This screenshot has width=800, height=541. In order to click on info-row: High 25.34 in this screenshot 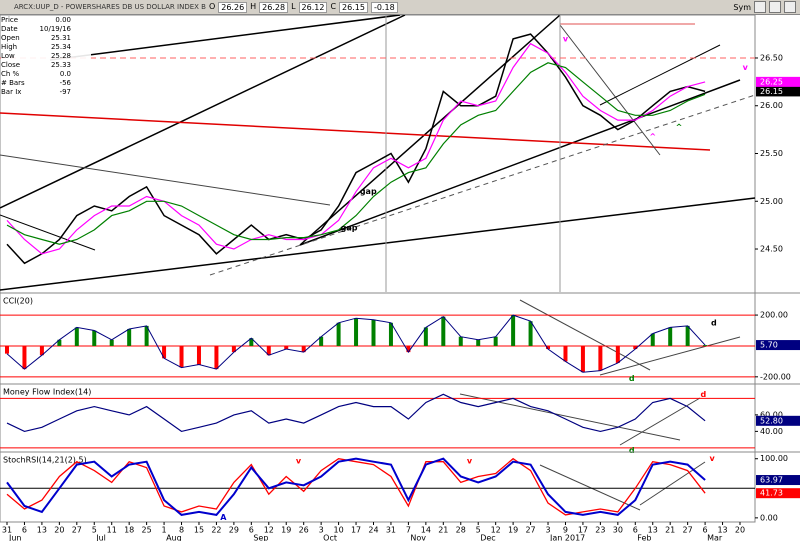, I will do `click(36, 47)`.